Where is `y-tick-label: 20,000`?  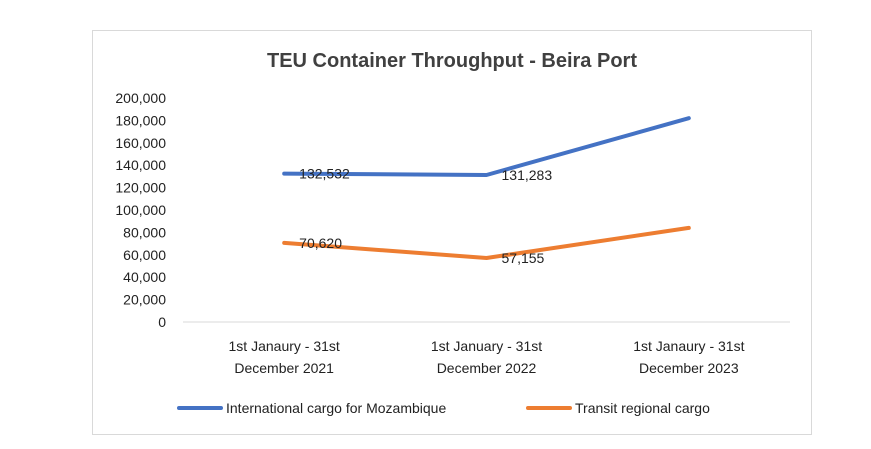 y-tick-label: 20,000 is located at coordinates (144, 300).